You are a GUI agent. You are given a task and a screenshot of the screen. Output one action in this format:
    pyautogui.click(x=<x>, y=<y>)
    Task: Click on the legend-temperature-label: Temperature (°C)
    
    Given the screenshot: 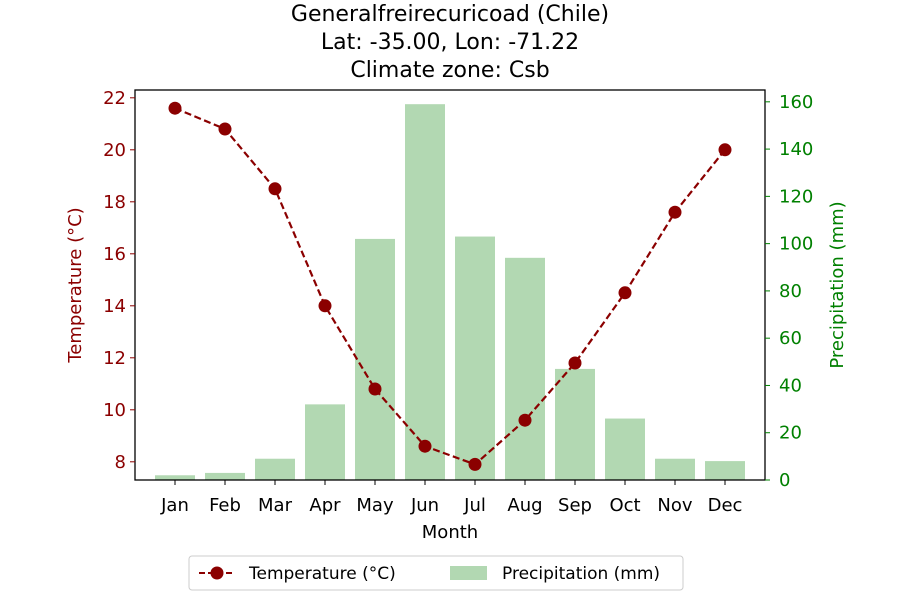 What is the action you would take?
    pyautogui.click(x=322, y=574)
    